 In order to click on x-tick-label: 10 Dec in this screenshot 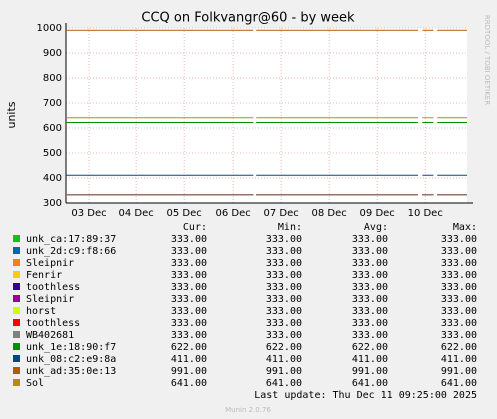, I will do `click(425, 213)`.